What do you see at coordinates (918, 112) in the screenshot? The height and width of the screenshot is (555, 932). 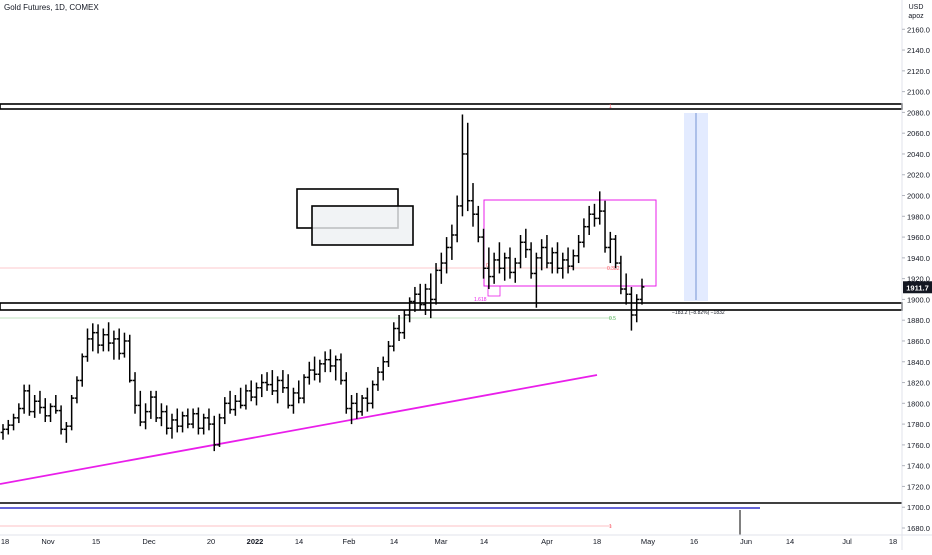 I see `price-tick-label: 2080.0` at bounding box center [918, 112].